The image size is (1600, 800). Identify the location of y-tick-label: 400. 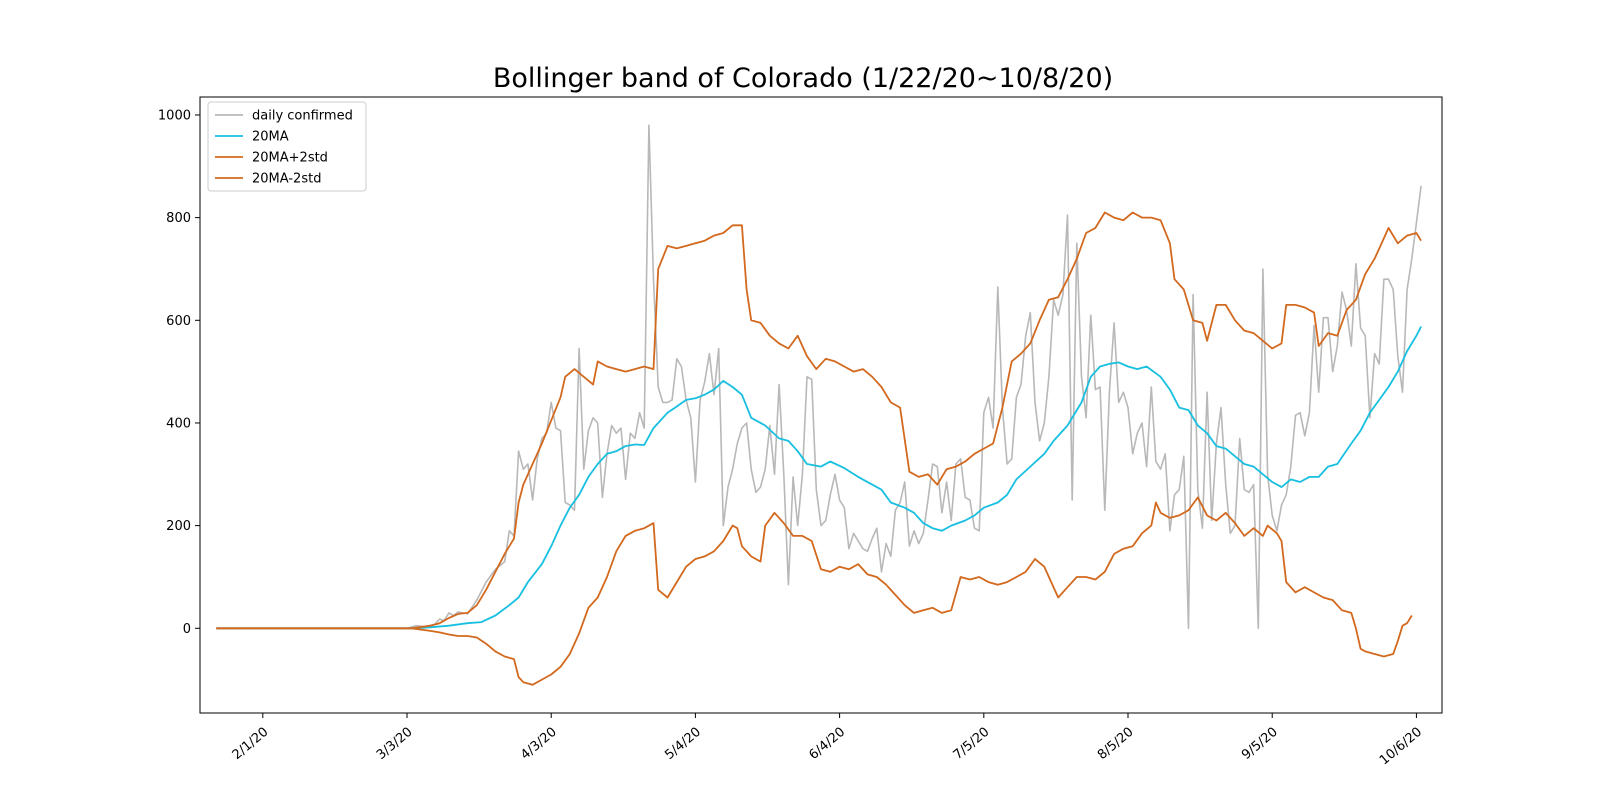
(178, 423).